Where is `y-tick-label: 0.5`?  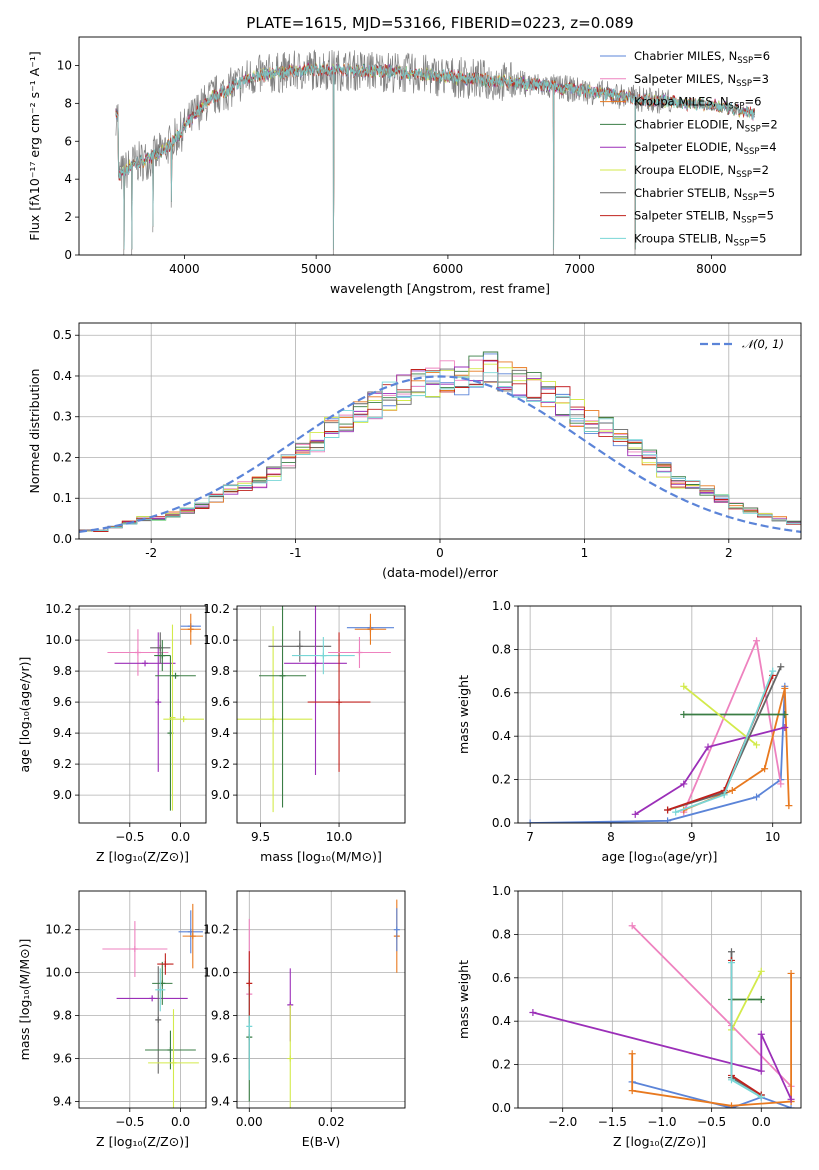 y-tick-label: 0.5 is located at coordinates (62, 335).